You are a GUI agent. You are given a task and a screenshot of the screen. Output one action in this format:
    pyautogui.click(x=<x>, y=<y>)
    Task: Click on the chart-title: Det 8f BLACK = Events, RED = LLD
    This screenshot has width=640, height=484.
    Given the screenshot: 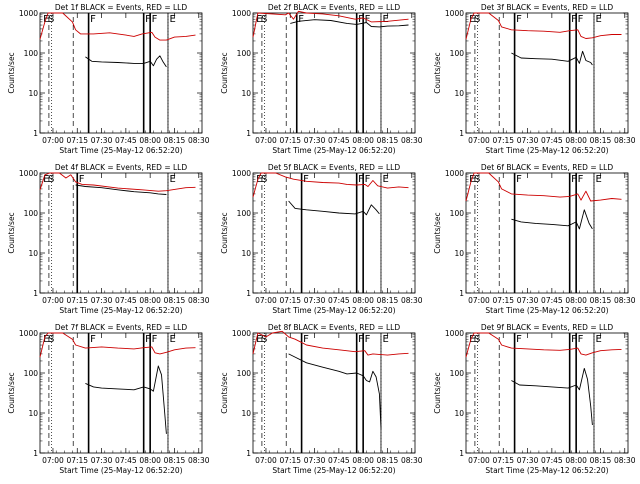 What is the action you would take?
    pyautogui.click(x=334, y=327)
    